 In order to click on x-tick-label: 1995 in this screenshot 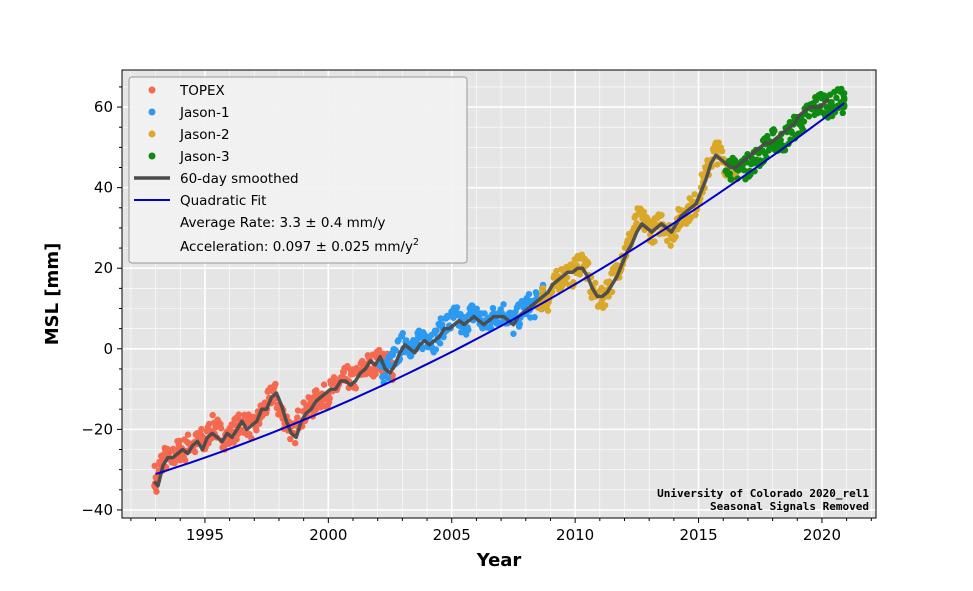, I will do `click(205, 535)`.